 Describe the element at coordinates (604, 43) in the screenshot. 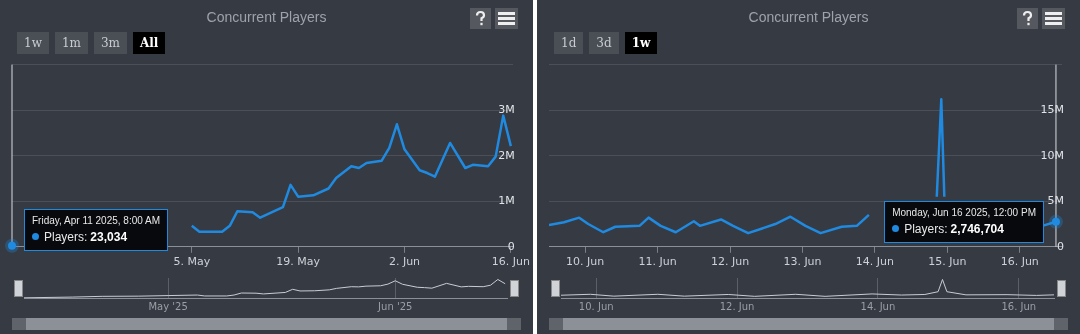

I see `button: 3d` at that location.